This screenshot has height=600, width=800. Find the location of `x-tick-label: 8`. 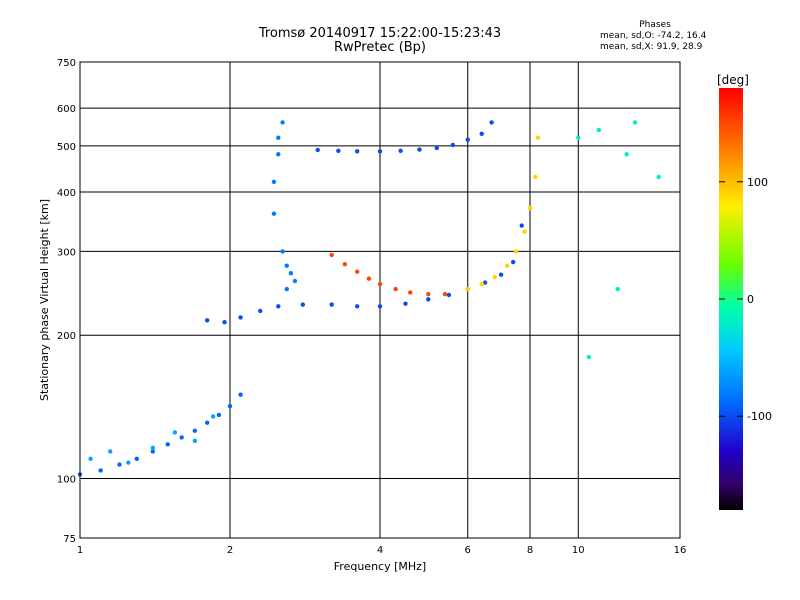

x-tick-label: 8 is located at coordinates (530, 550).